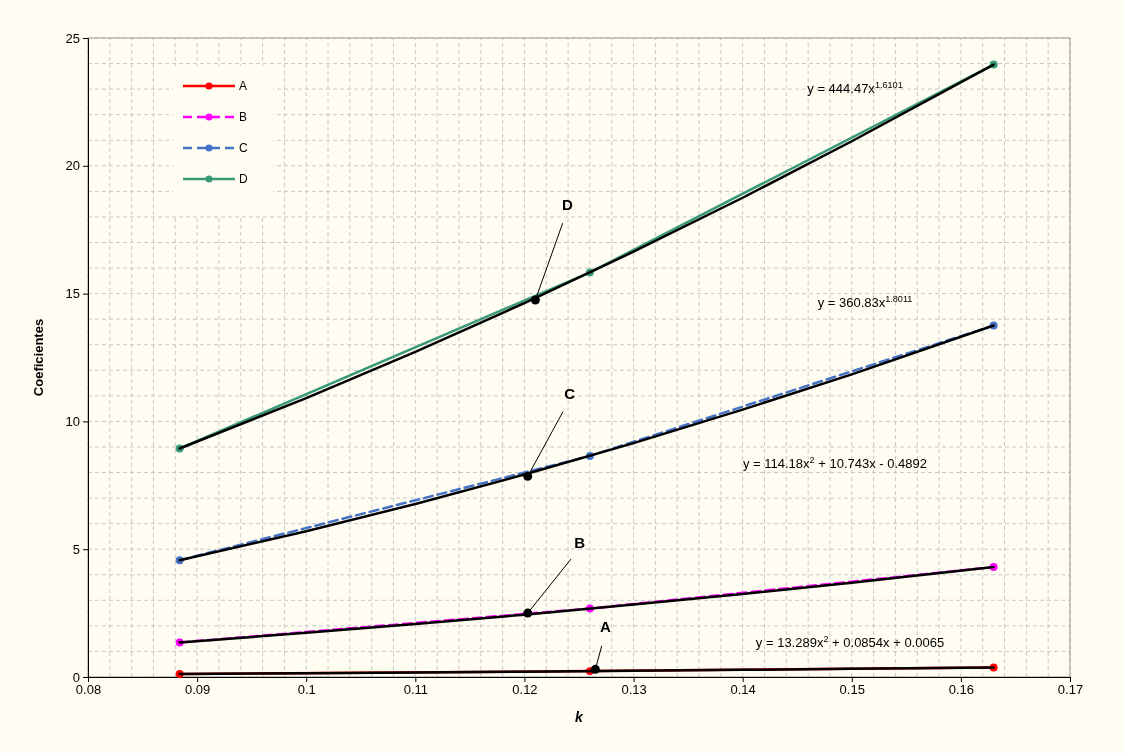  What do you see at coordinates (197, 690) in the screenshot?
I see `x-tick-label: 0.09` at bounding box center [197, 690].